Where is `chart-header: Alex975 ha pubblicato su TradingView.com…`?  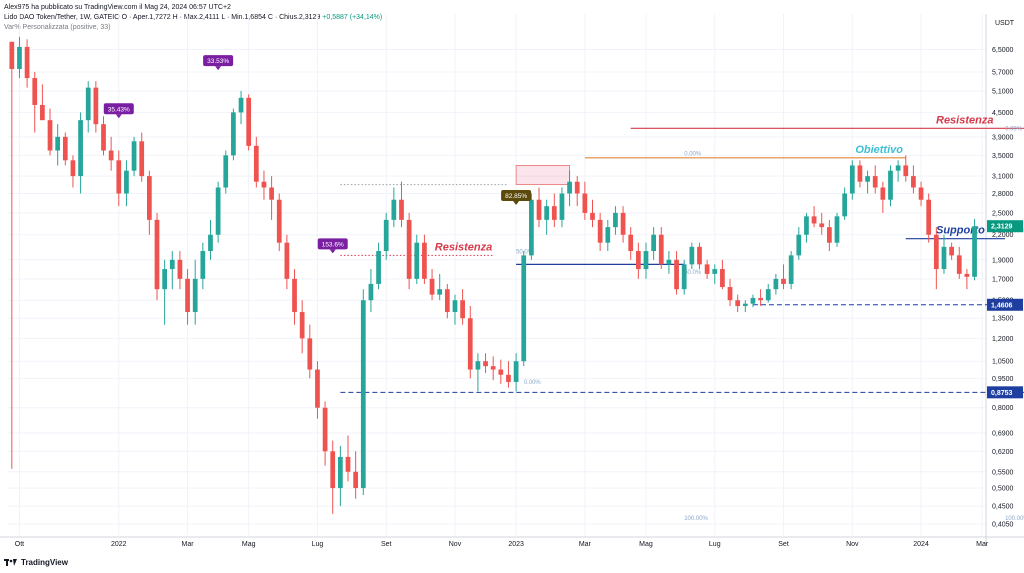
chart-header: Alex975 ha pubblicato su TradingView.com… is located at coordinates (193, 18).